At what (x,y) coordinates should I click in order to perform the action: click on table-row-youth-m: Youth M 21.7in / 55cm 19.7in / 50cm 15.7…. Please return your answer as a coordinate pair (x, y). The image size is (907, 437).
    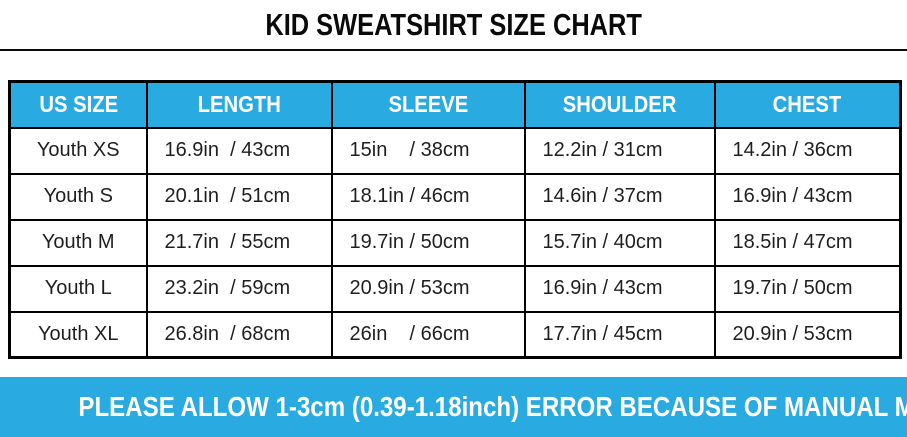
    Looking at the image, I should click on (455, 242).